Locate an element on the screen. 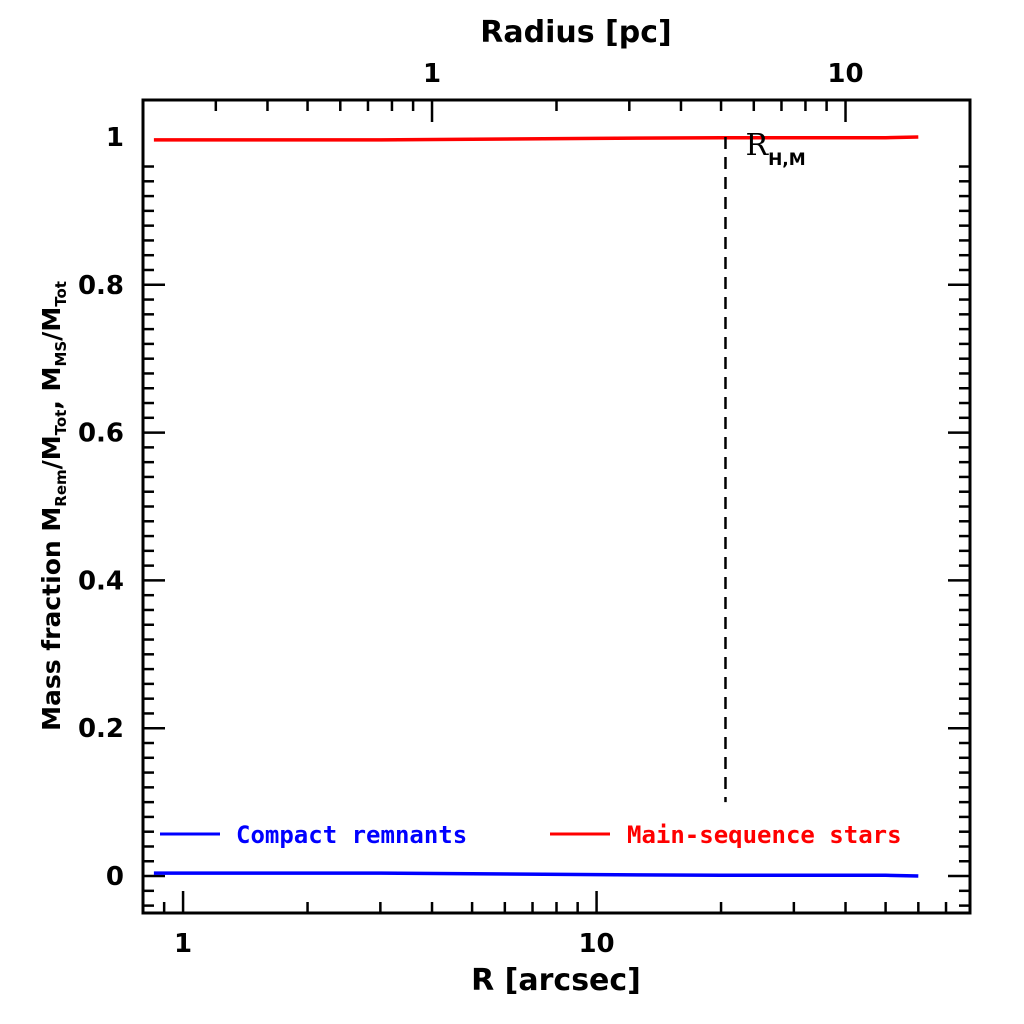 This screenshot has width=1024, height=1024. x-tick-label: 1 is located at coordinates (183, 944).